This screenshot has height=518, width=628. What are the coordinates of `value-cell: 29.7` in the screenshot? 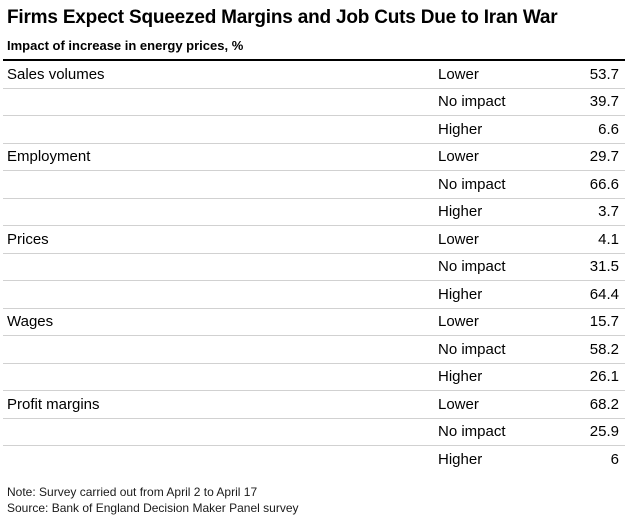 It's located at (604, 157).